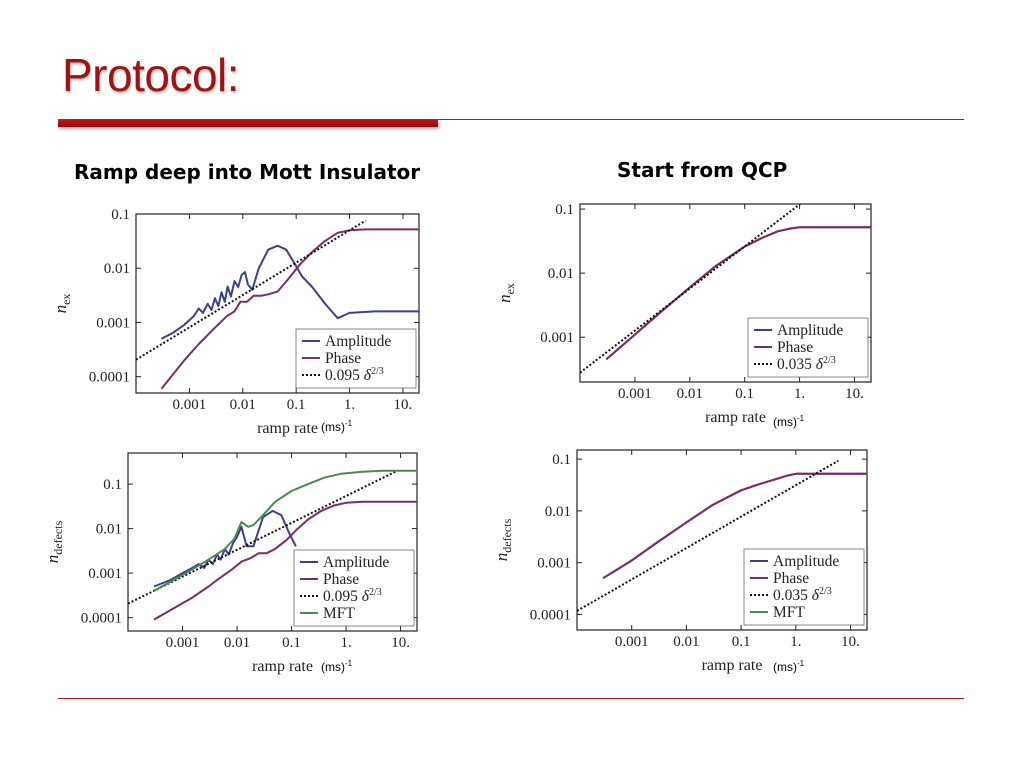 This screenshot has width=1024, height=768. I want to click on footer-rule, so click(511, 698).